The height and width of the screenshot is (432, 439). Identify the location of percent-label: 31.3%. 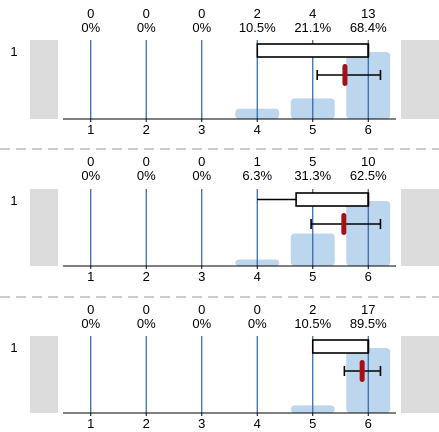
(312, 175).